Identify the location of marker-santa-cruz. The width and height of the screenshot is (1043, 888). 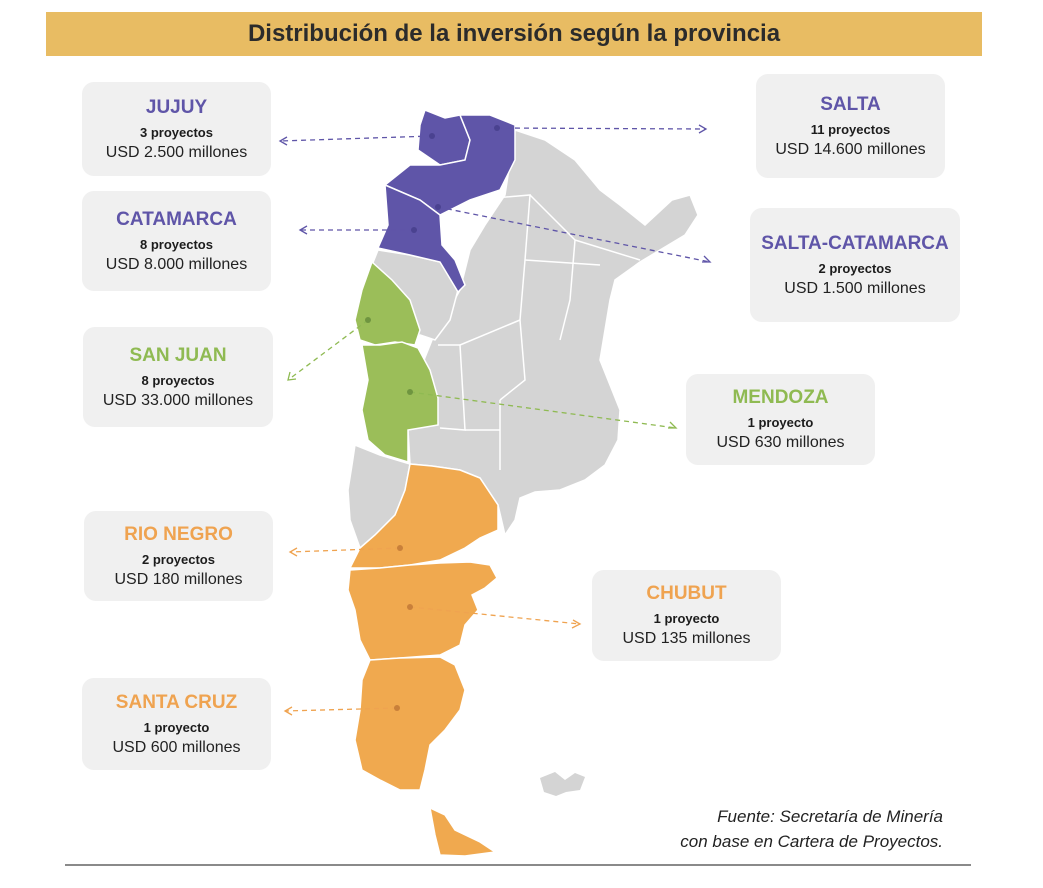
(397, 708).